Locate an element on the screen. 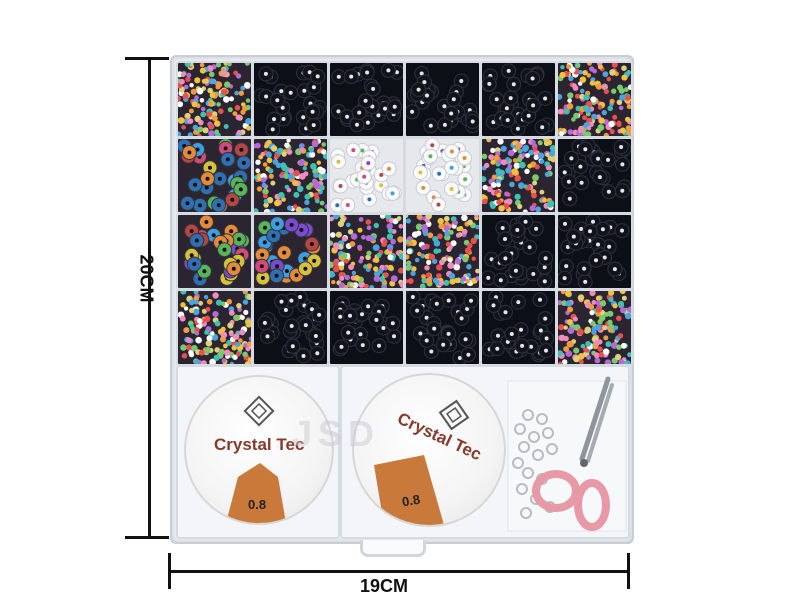 The width and height of the screenshot is (800, 600). width-dimension-cap-left is located at coordinates (169, 571).